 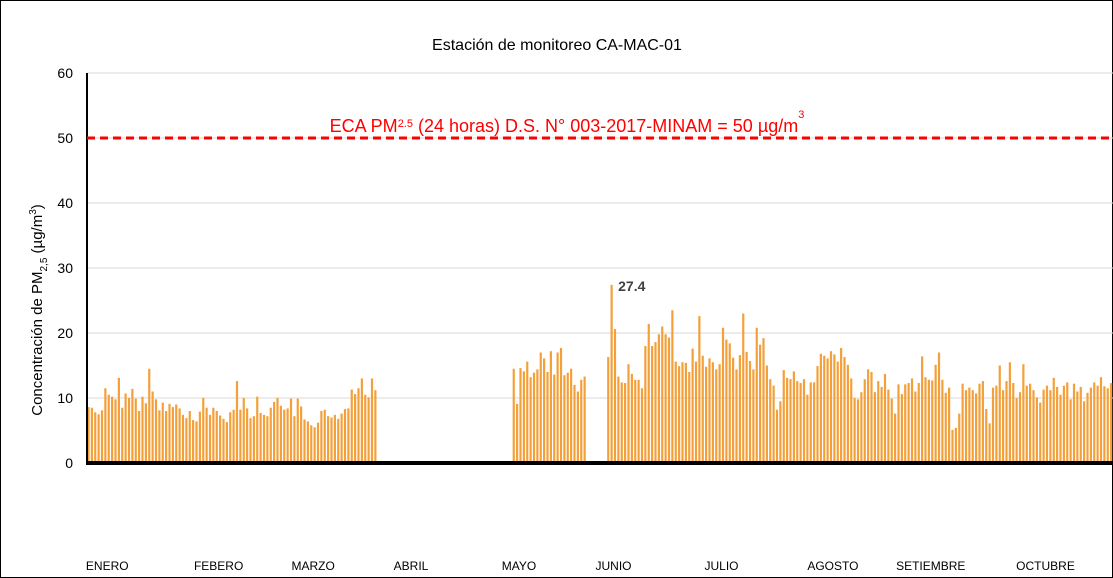 I want to click on x-tick-label: ENERO, so click(x=107, y=566).